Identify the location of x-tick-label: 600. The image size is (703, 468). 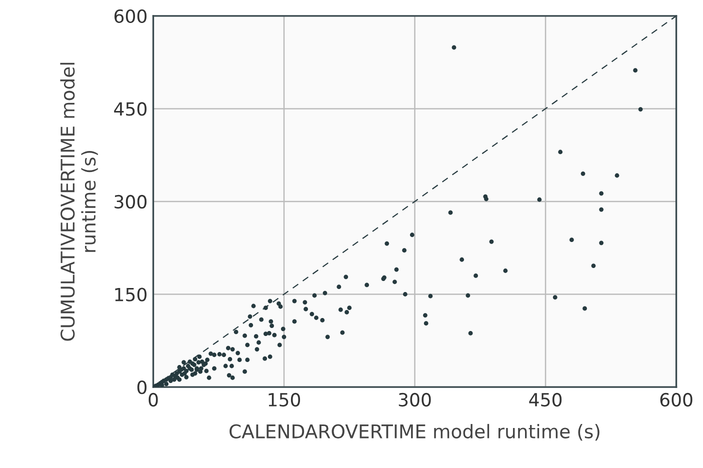
(676, 399).